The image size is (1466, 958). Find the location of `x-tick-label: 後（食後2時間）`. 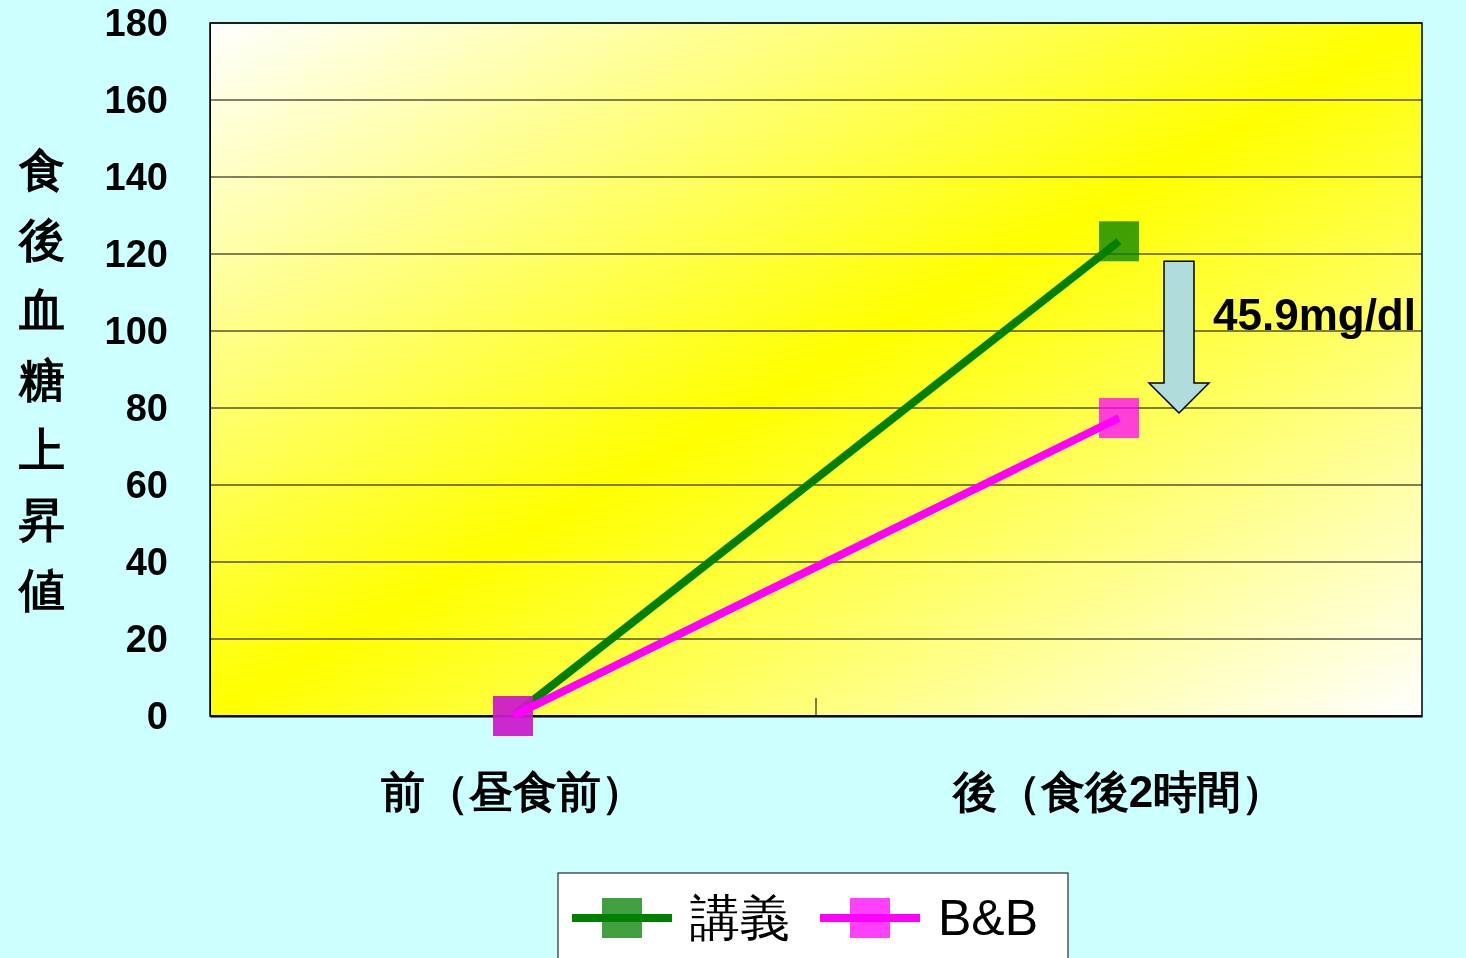

x-tick-label: 後（食後2時間） is located at coordinates (1118, 792).